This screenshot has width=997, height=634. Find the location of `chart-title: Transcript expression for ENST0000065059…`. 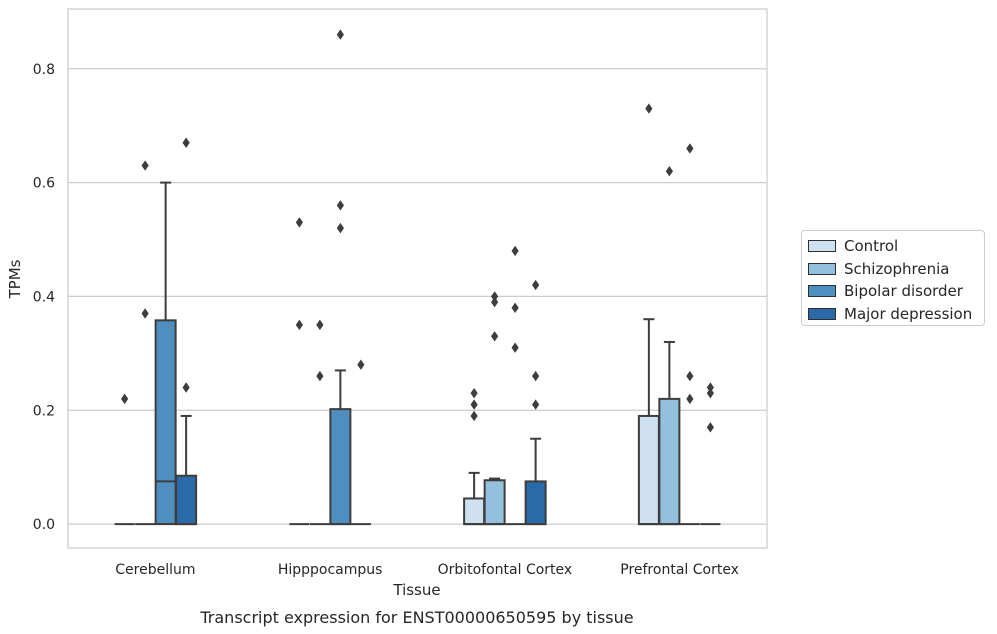

chart-title: Transcript expression for ENST0000065059… is located at coordinates (416, 617).